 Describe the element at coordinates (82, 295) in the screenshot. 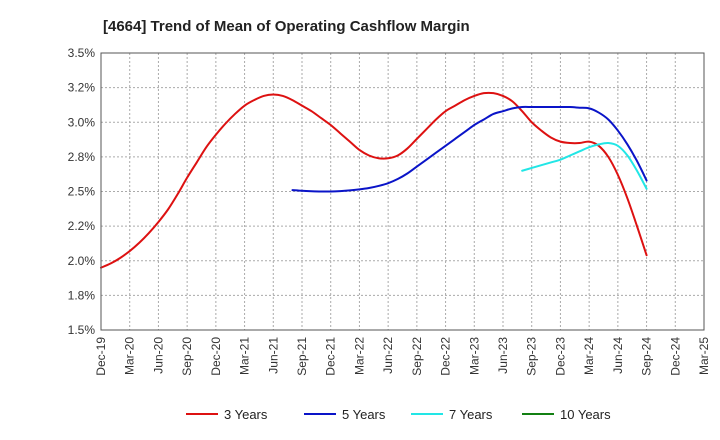

I see `y-tick-label: 1.8%` at that location.